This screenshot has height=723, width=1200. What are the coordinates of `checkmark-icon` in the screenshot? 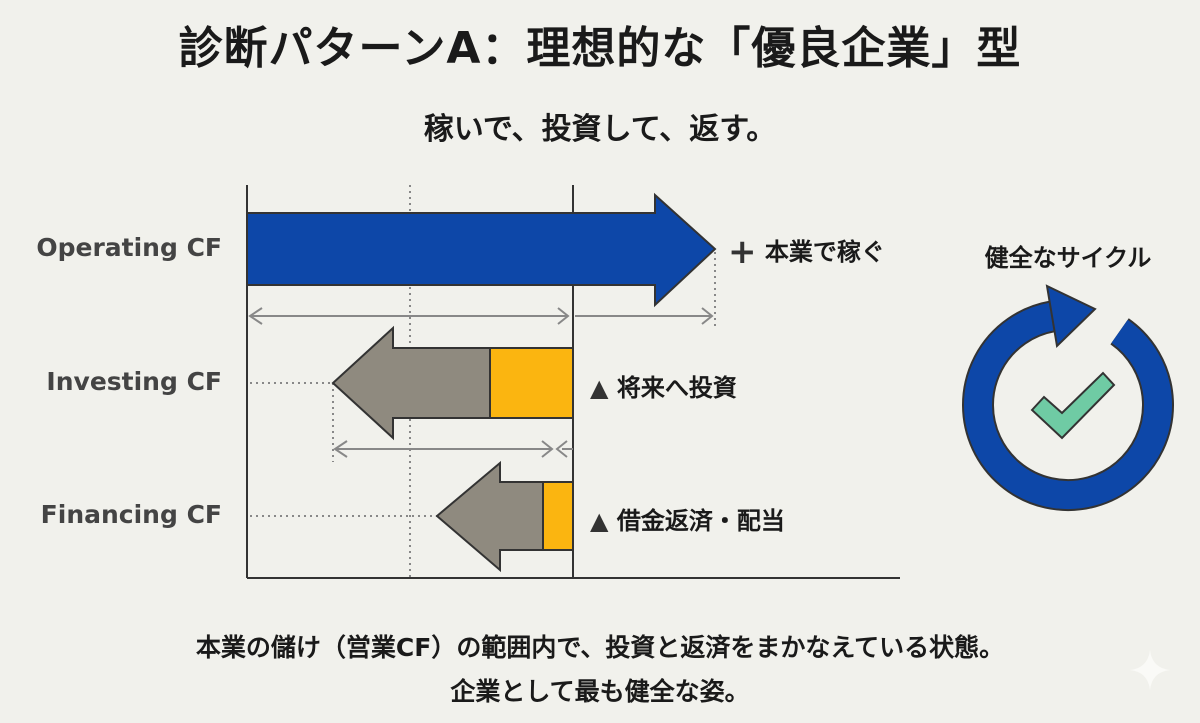 It's located at (1073, 405).